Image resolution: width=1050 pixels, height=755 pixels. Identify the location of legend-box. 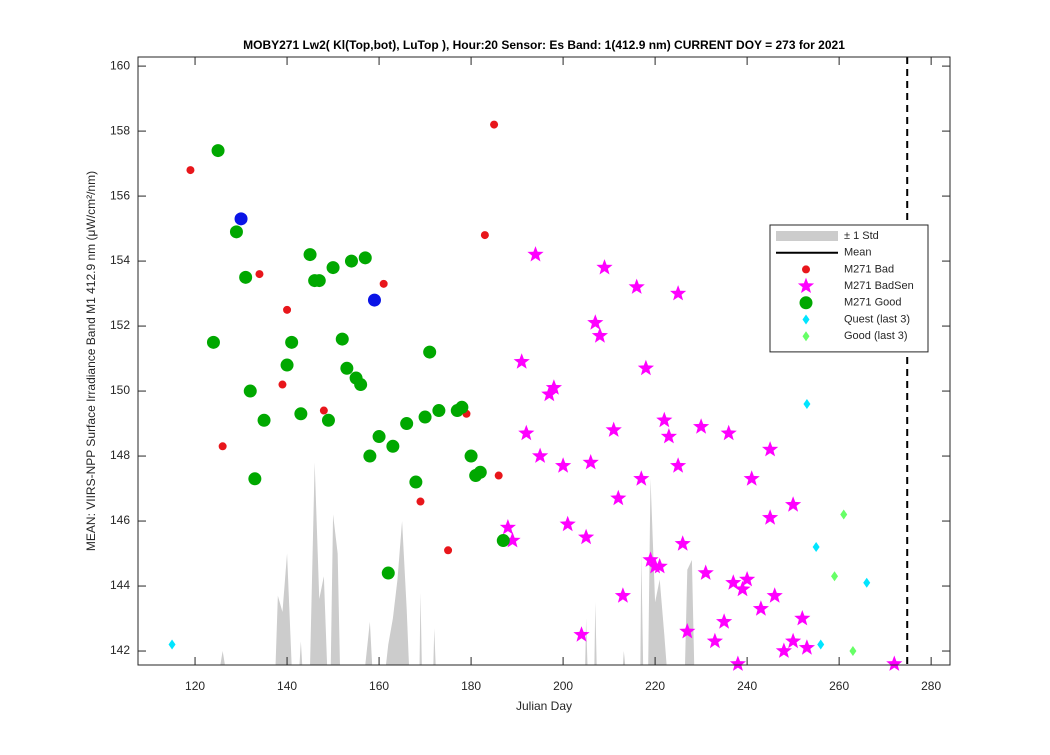
(849, 288).